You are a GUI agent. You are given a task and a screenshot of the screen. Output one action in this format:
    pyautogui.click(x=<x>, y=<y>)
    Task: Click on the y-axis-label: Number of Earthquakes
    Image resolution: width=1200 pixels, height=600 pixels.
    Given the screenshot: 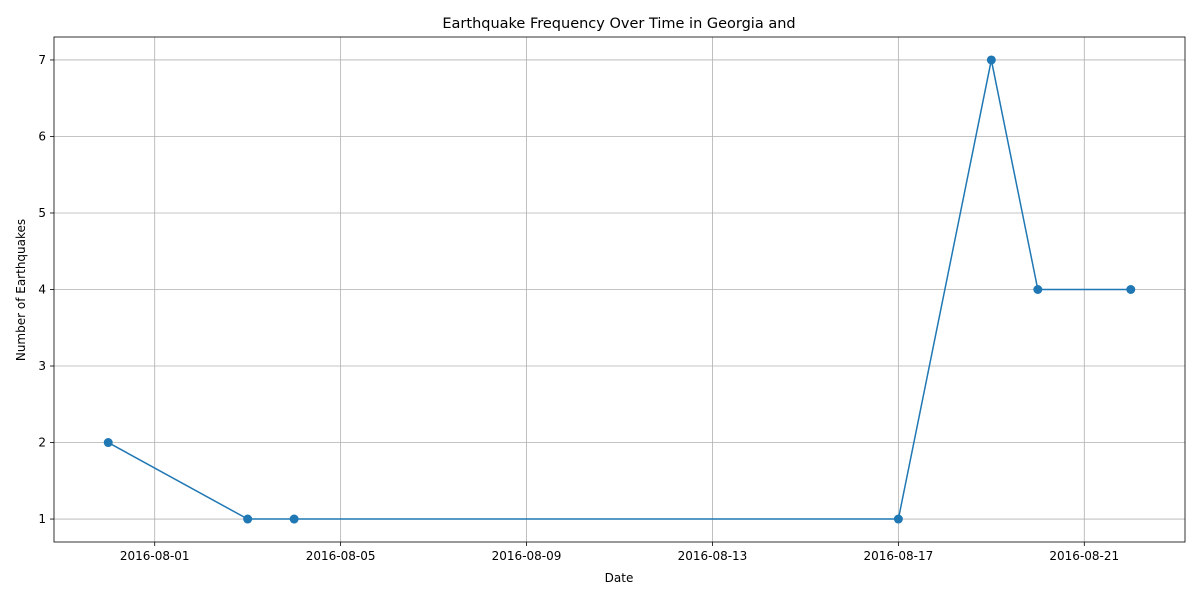 What is the action you would take?
    pyautogui.click(x=21, y=290)
    